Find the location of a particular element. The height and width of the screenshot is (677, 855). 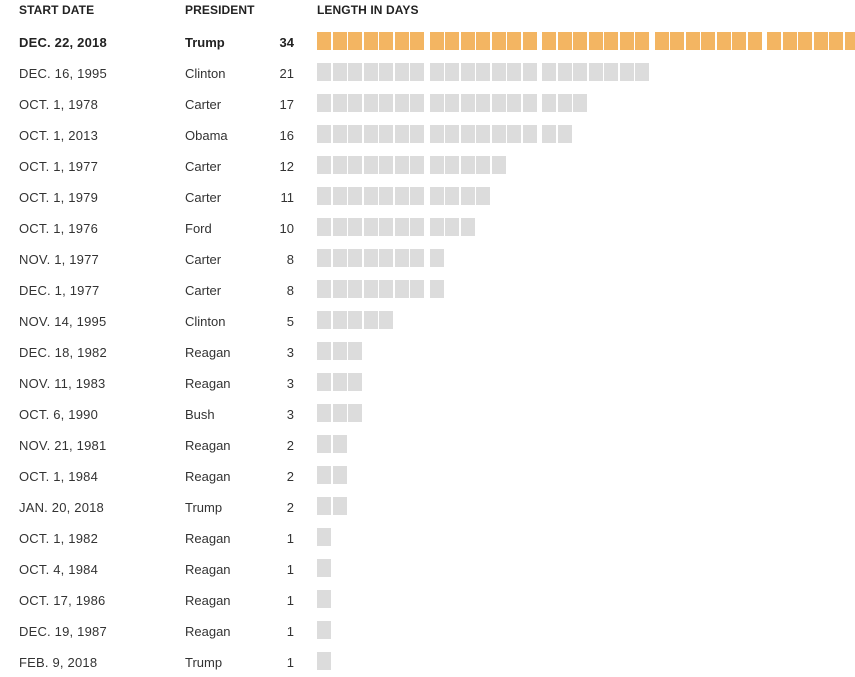

header-president: PRESIDENT is located at coordinates (220, 10).